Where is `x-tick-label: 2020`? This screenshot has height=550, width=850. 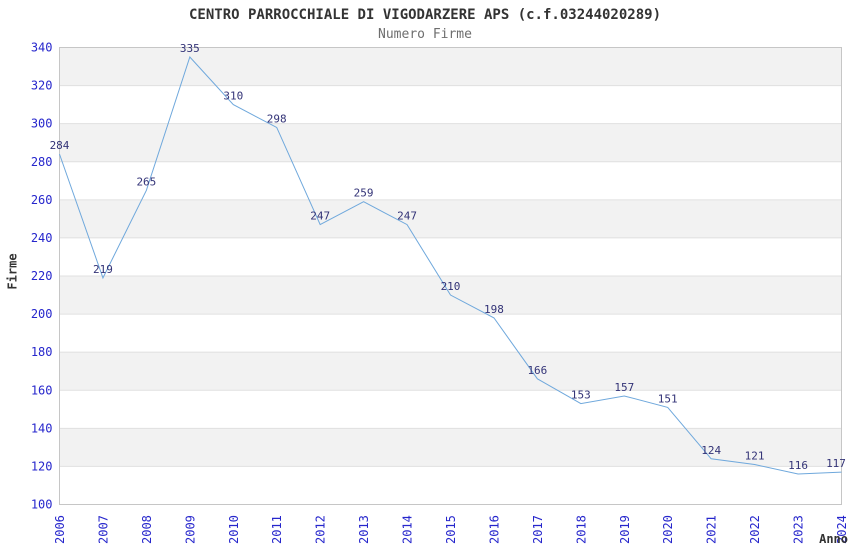
x-tick-label: 2020 is located at coordinates (668, 529).